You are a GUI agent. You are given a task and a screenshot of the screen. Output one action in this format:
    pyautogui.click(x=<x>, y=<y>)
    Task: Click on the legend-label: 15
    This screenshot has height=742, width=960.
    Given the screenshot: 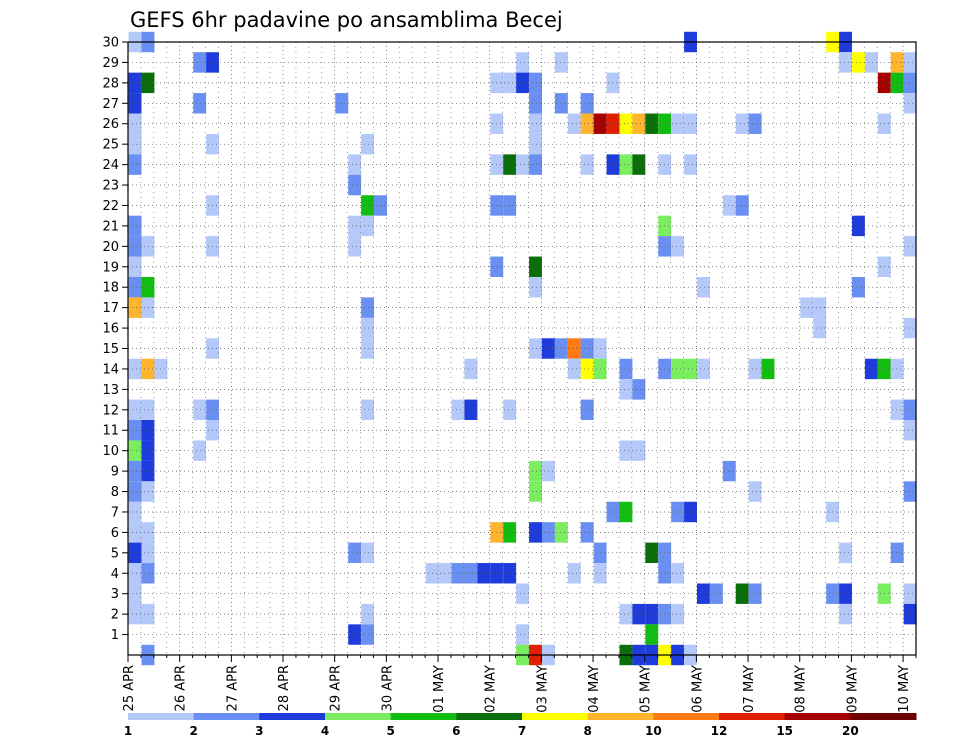 What is the action you would take?
    pyautogui.click(x=784, y=731)
    